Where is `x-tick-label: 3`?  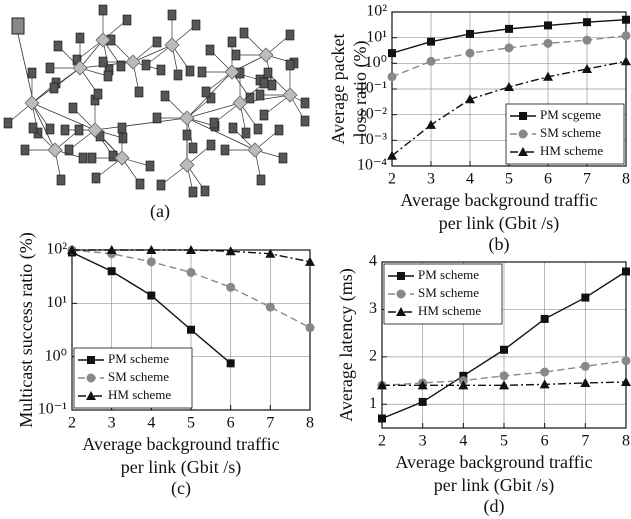 x-tick-label: 3 is located at coordinates (423, 441).